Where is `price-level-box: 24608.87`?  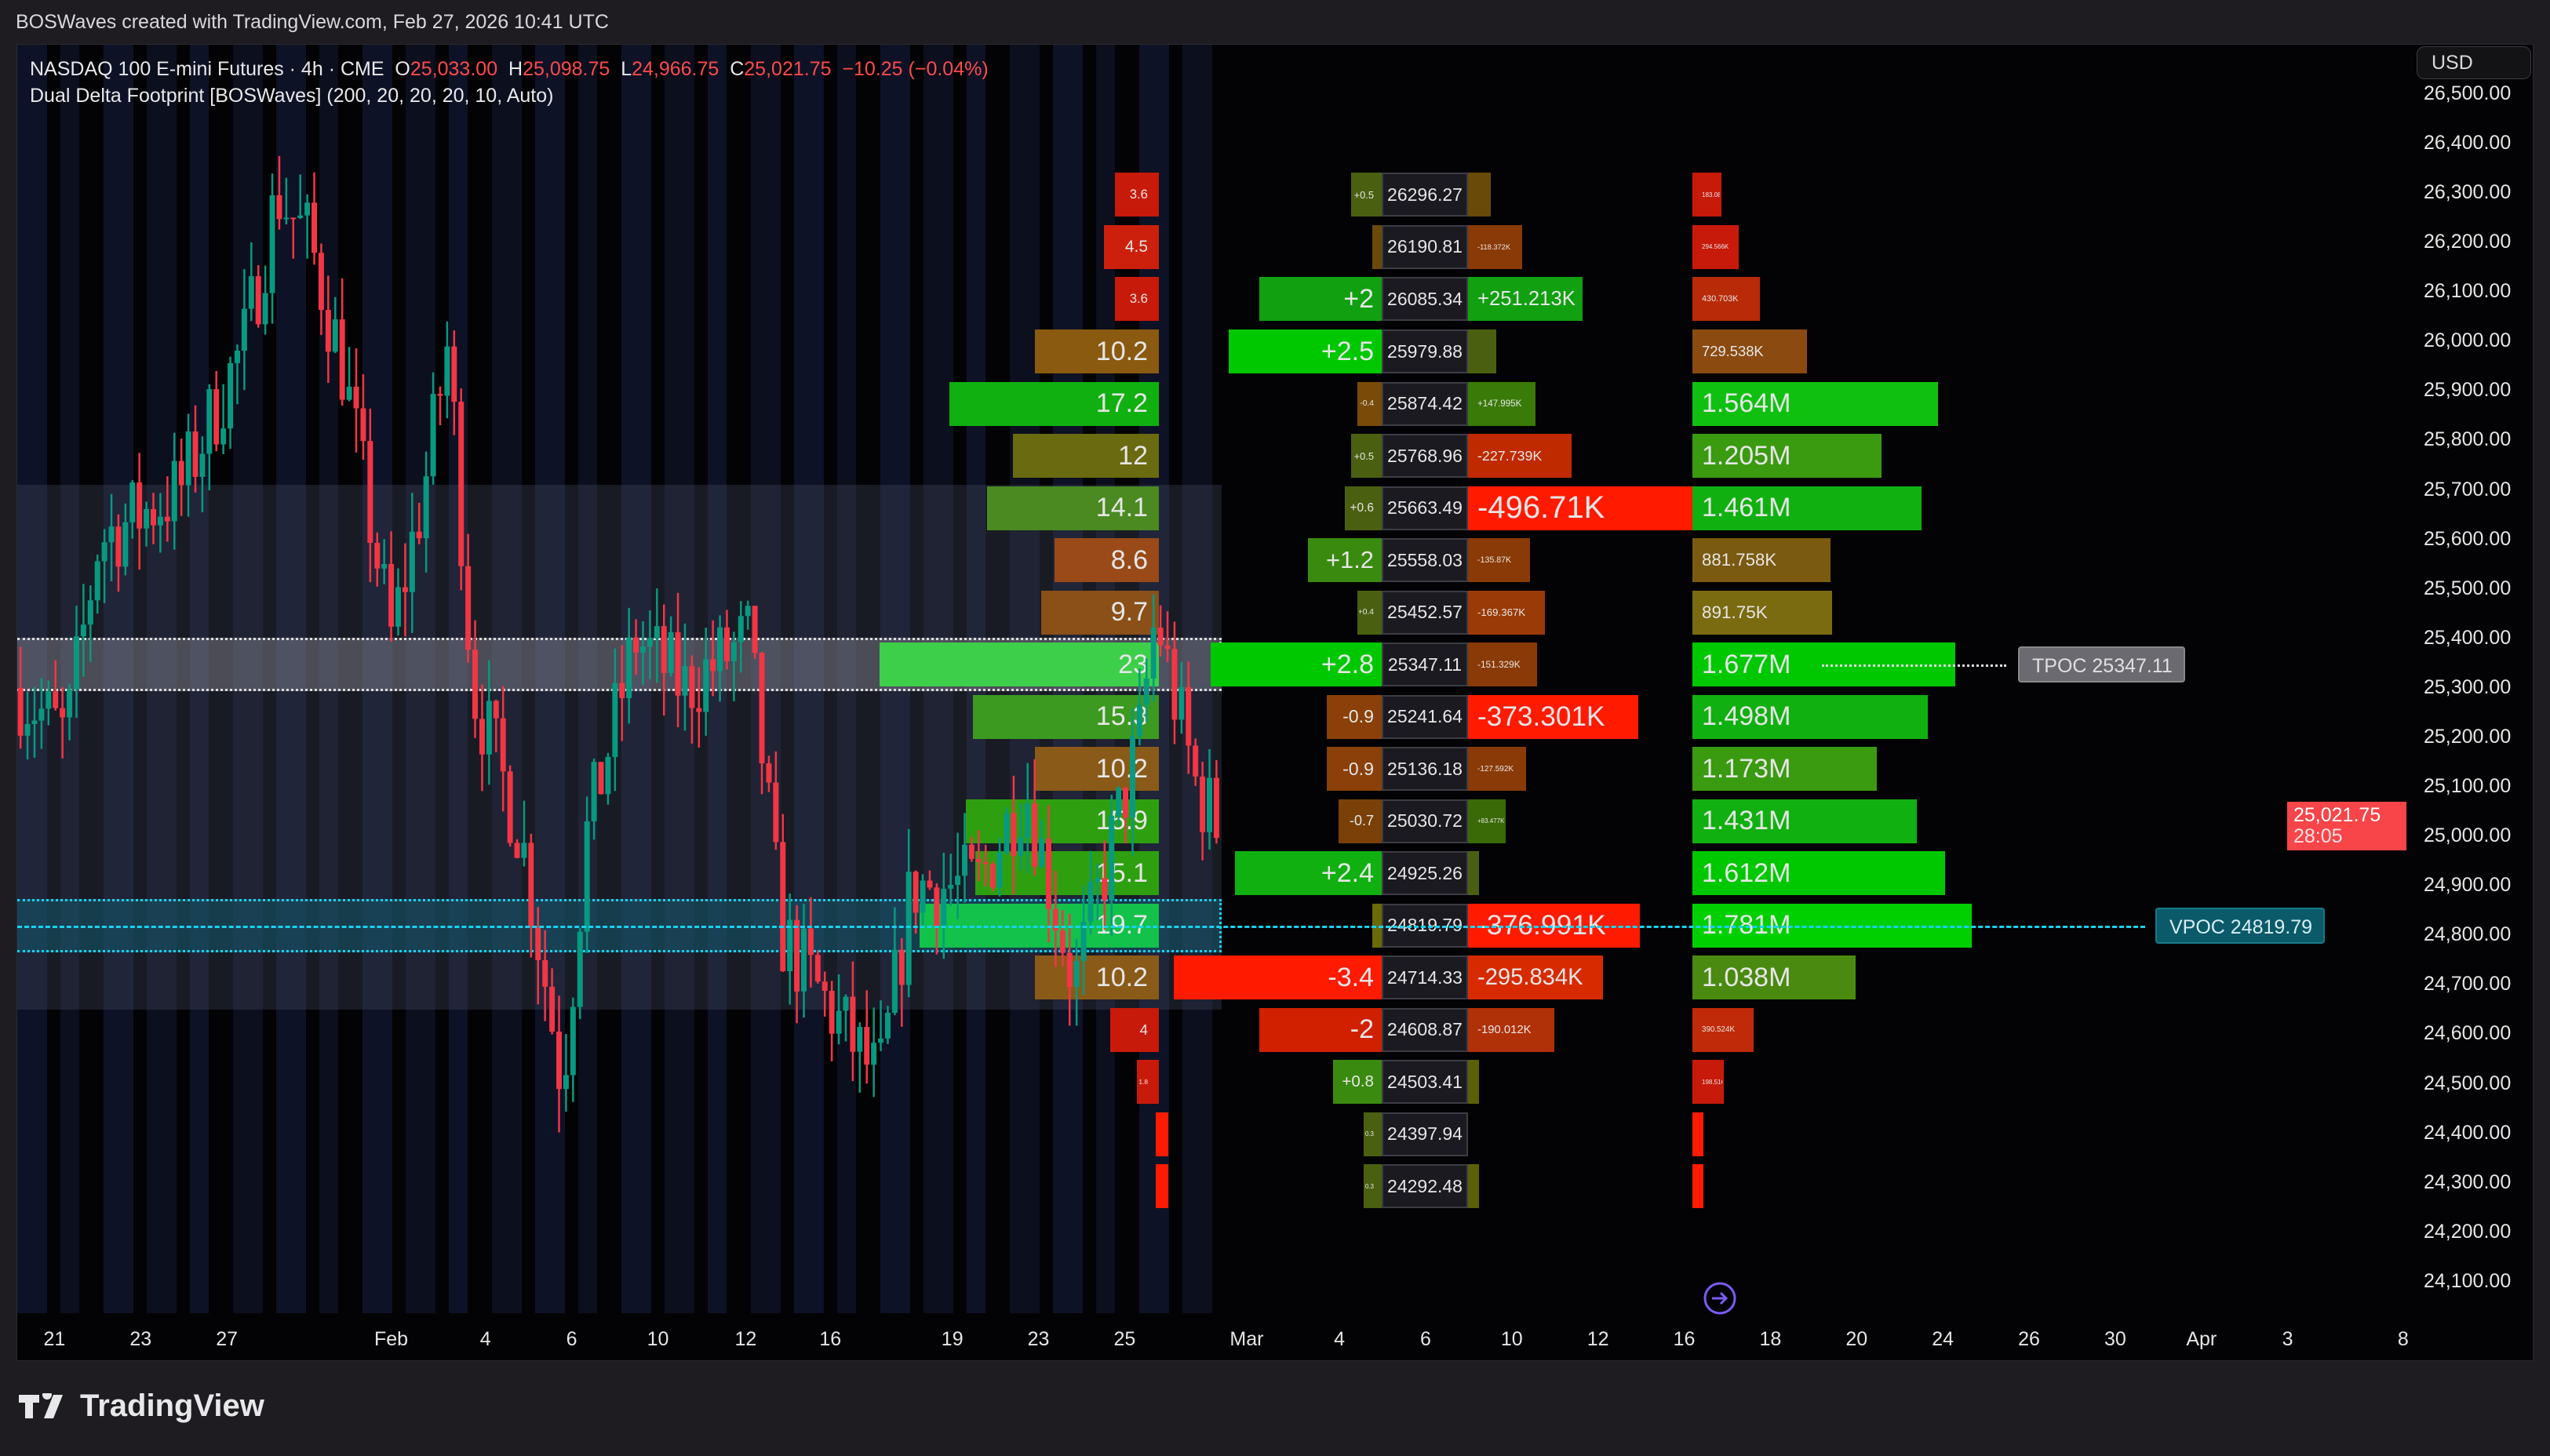 price-level-box: 24608.87 is located at coordinates (1425, 1029).